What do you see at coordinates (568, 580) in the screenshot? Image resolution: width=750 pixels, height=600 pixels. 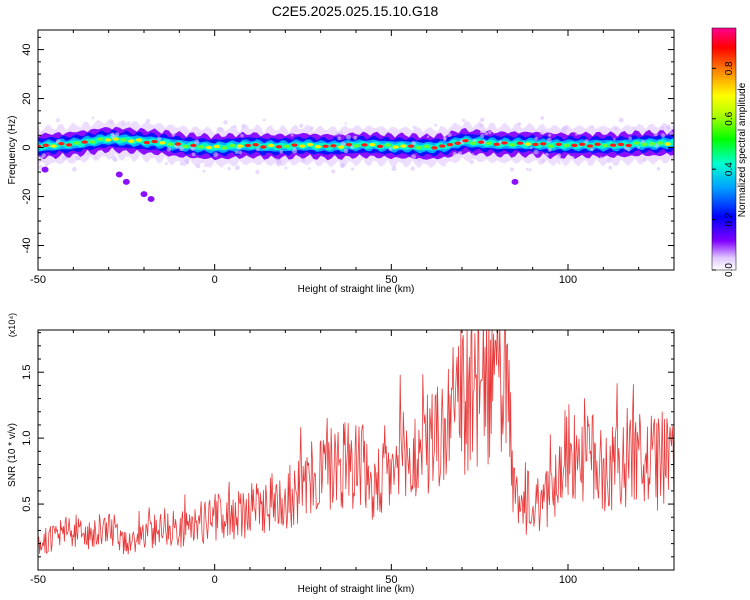 I see `snr-xtick-label: 100` at bounding box center [568, 580].